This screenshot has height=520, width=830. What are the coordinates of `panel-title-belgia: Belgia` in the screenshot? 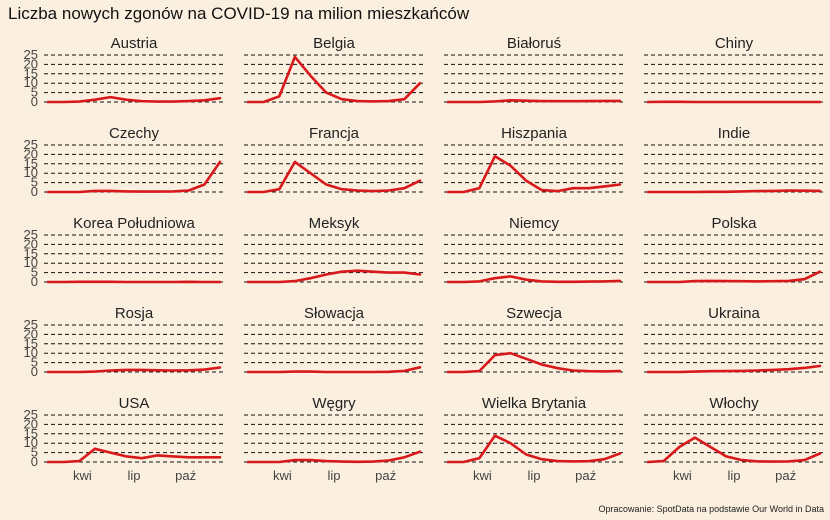 It's located at (334, 43).